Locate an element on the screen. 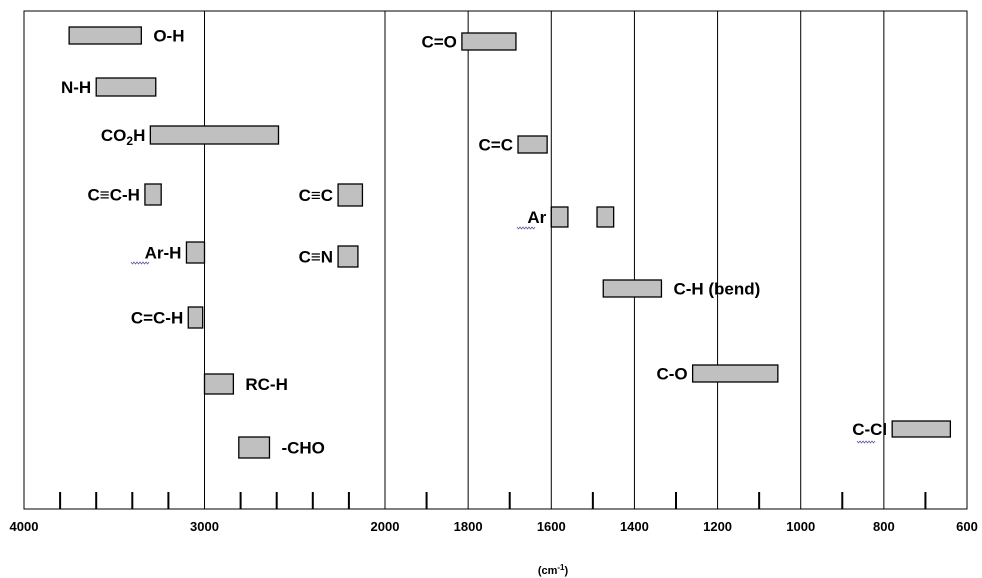 This screenshot has height=578, width=982. tick-label-1000: 1000 is located at coordinates (800, 526).